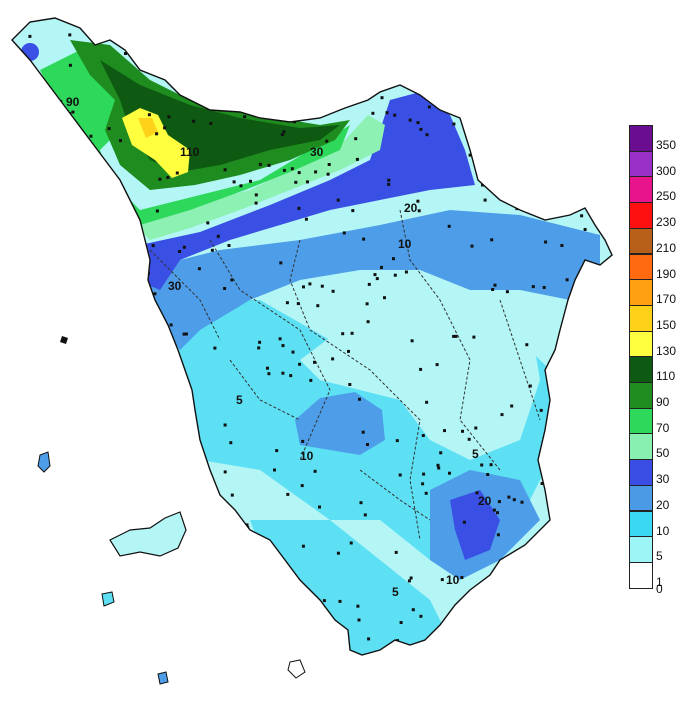 This screenshot has height=702, width=690. I want to click on legend-label: 10, so click(663, 530).